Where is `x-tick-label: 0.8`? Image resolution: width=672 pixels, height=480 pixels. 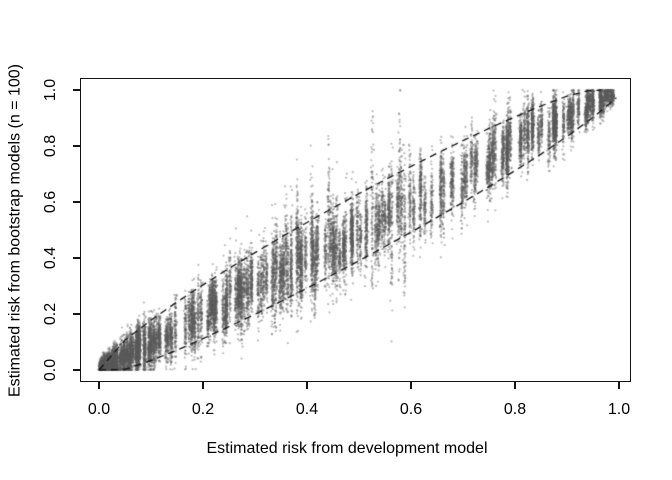 x-tick-label: 0.8 is located at coordinates (515, 409).